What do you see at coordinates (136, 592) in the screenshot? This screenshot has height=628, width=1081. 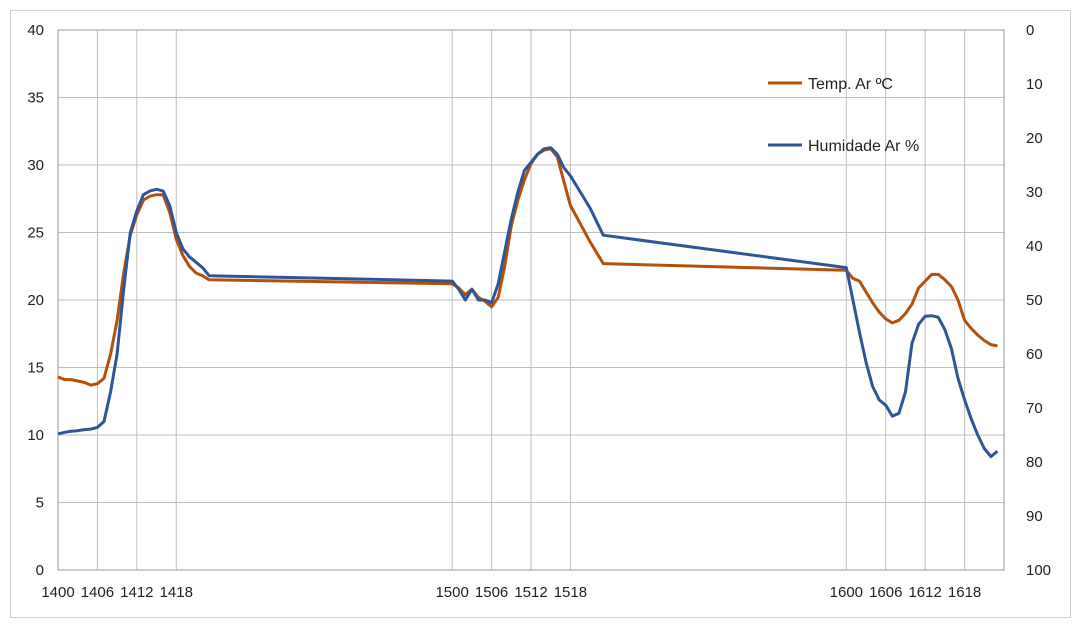 I see `x-axis-tick-label: 1412` at bounding box center [136, 592].